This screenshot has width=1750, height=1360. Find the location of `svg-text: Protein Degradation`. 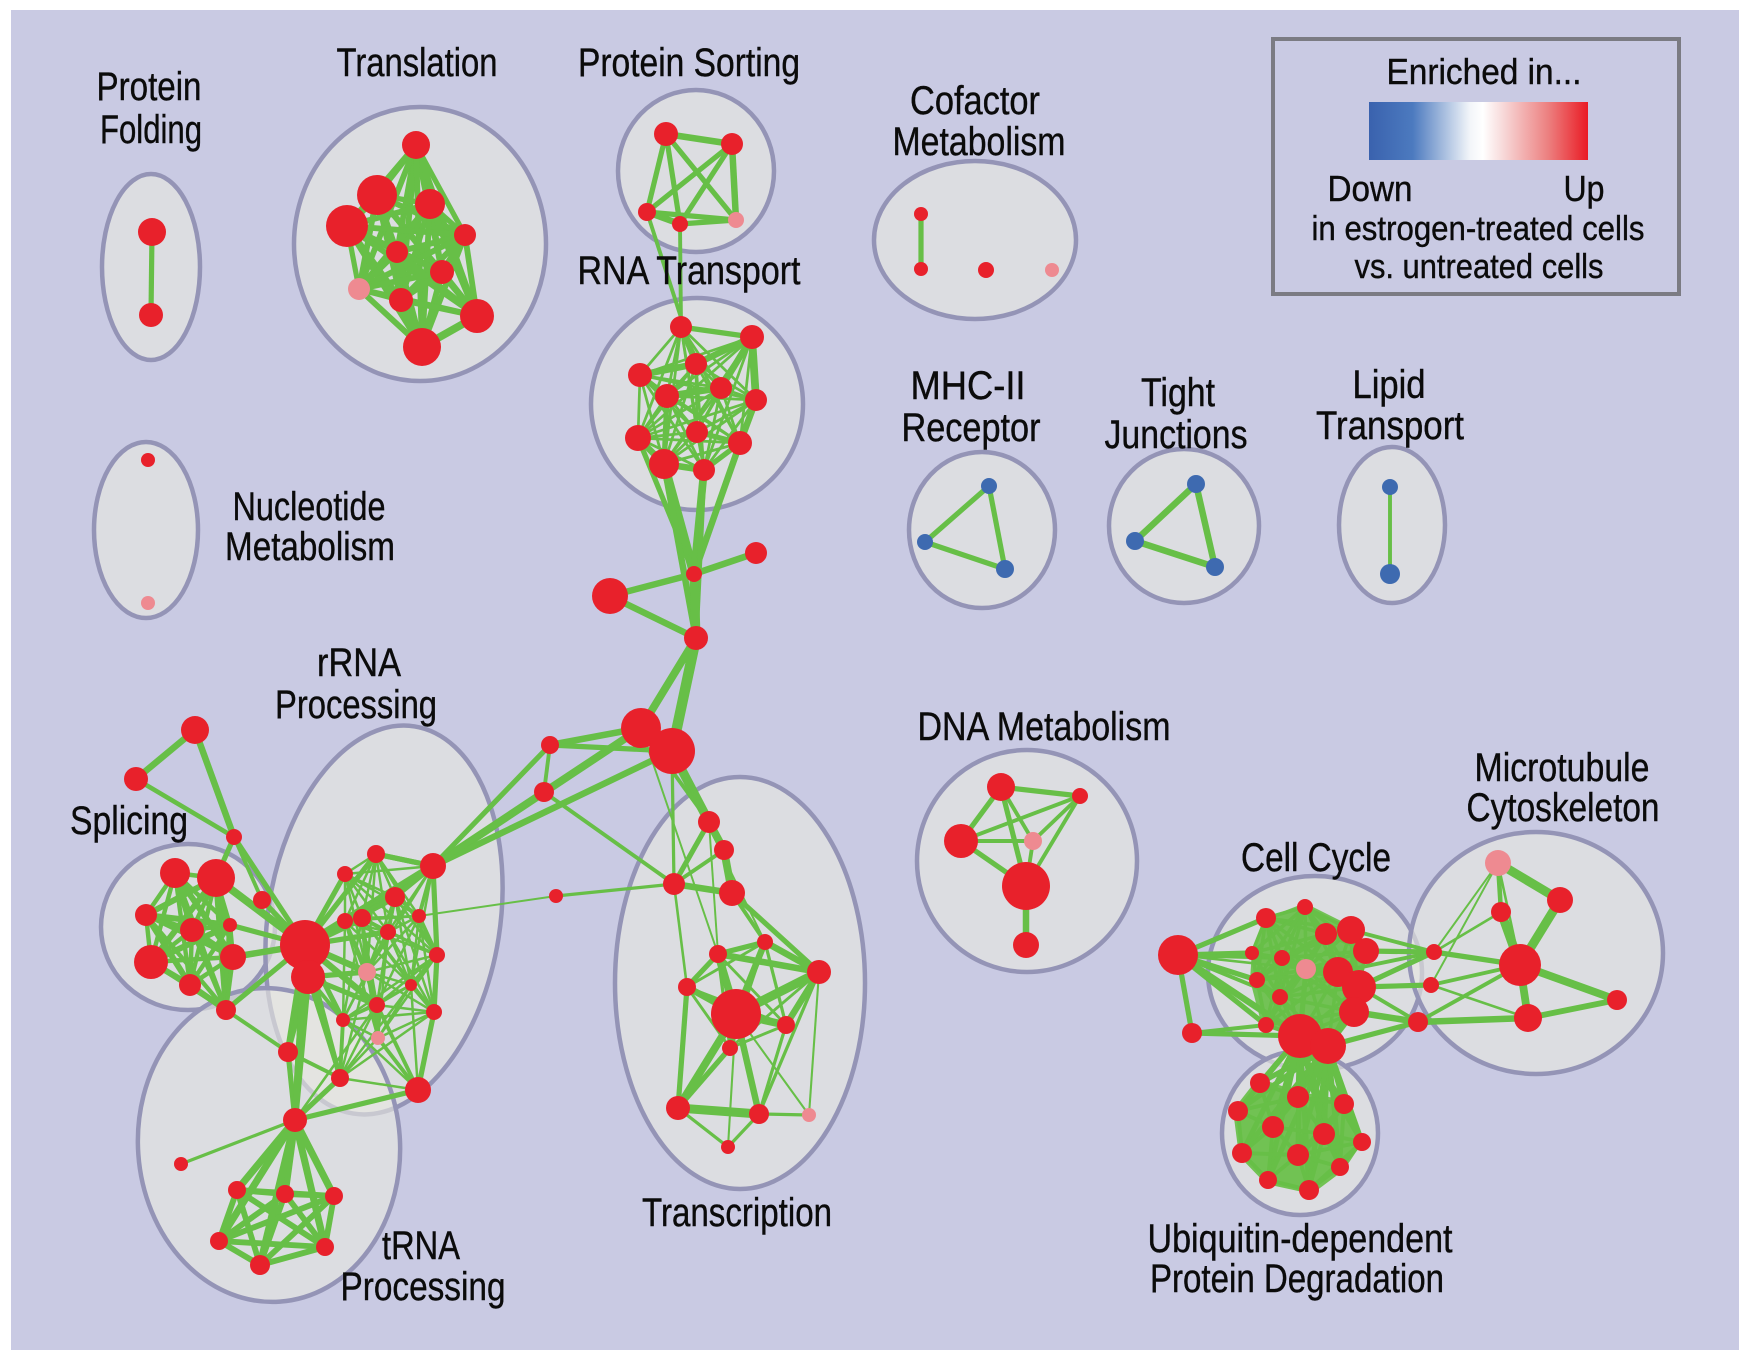

svg-text: Protein Degradation is located at coordinates (1297, 1279).